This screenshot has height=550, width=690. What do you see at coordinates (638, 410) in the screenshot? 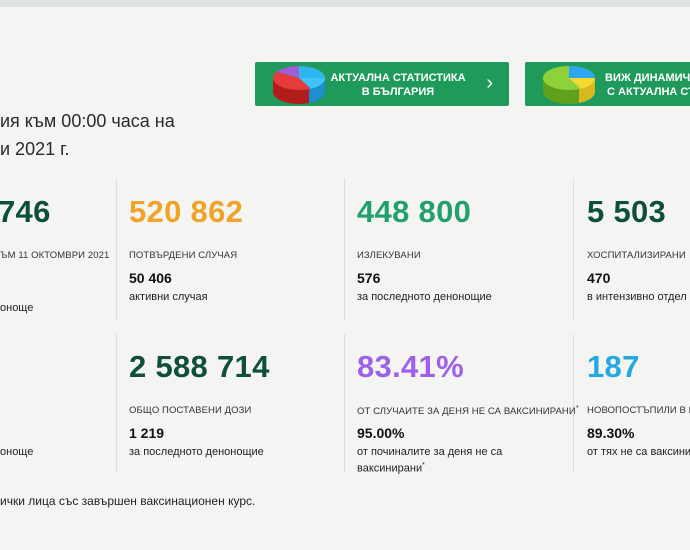
I see `stat-caption: НОВОПОСТЪПИЛИ В БО` at bounding box center [638, 410].